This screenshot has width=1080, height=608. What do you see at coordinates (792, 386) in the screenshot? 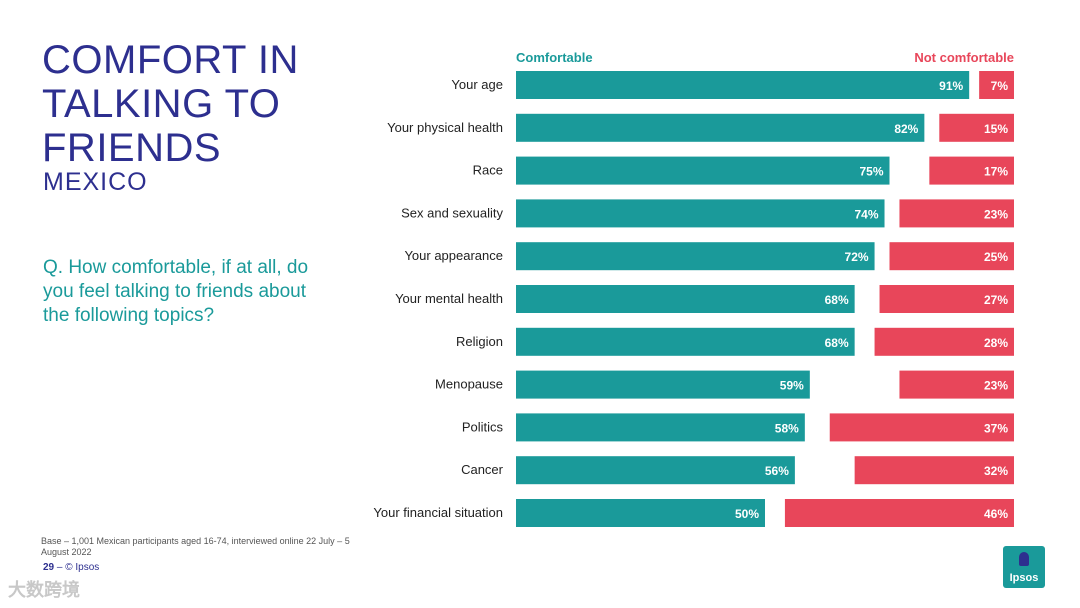
I see `value-comfortable: 59%` at bounding box center [792, 386].